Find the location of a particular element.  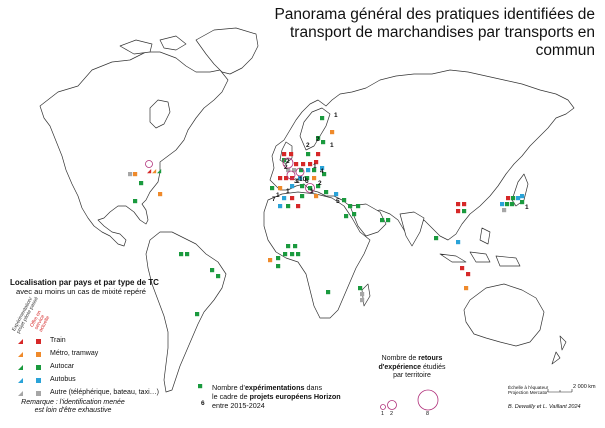

legend-square-train is located at coordinates (38, 341).